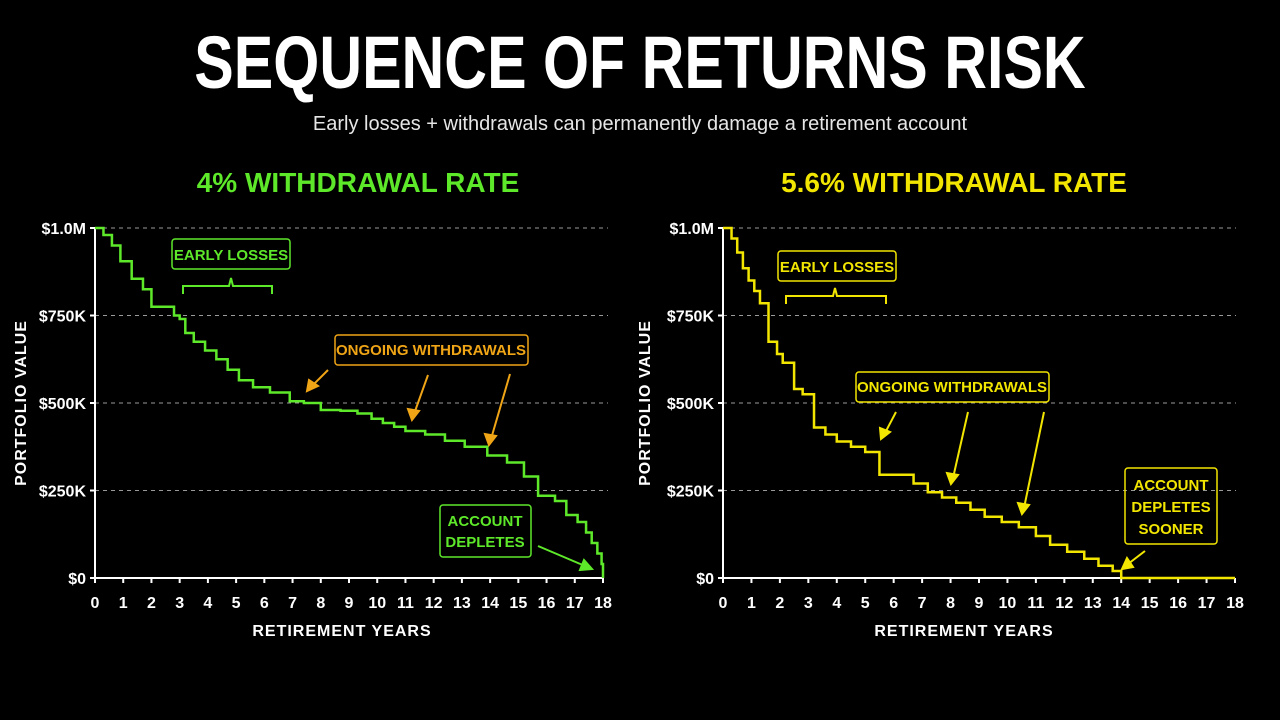 The width and height of the screenshot is (1280, 720). I want to click on chart-5-6pct-x-tick-label: 5, so click(865, 603).